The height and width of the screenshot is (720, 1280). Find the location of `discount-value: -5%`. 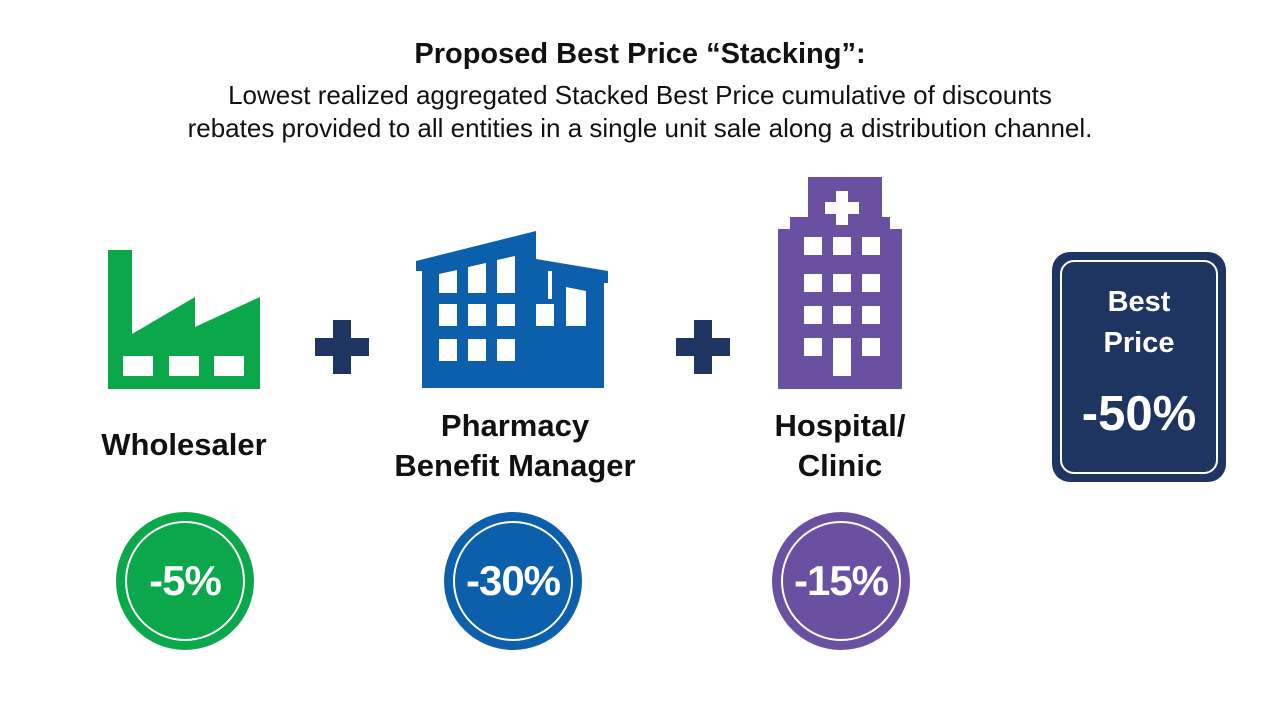

discount-value: -5% is located at coordinates (185, 580).